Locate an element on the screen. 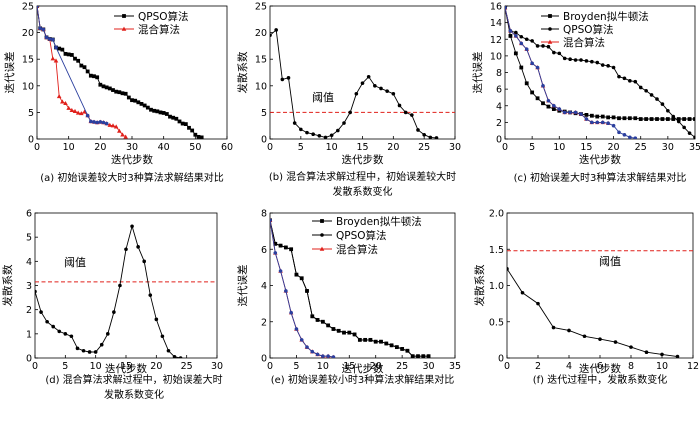  y-tick-label: 2 is located at coordinates (264, 322).